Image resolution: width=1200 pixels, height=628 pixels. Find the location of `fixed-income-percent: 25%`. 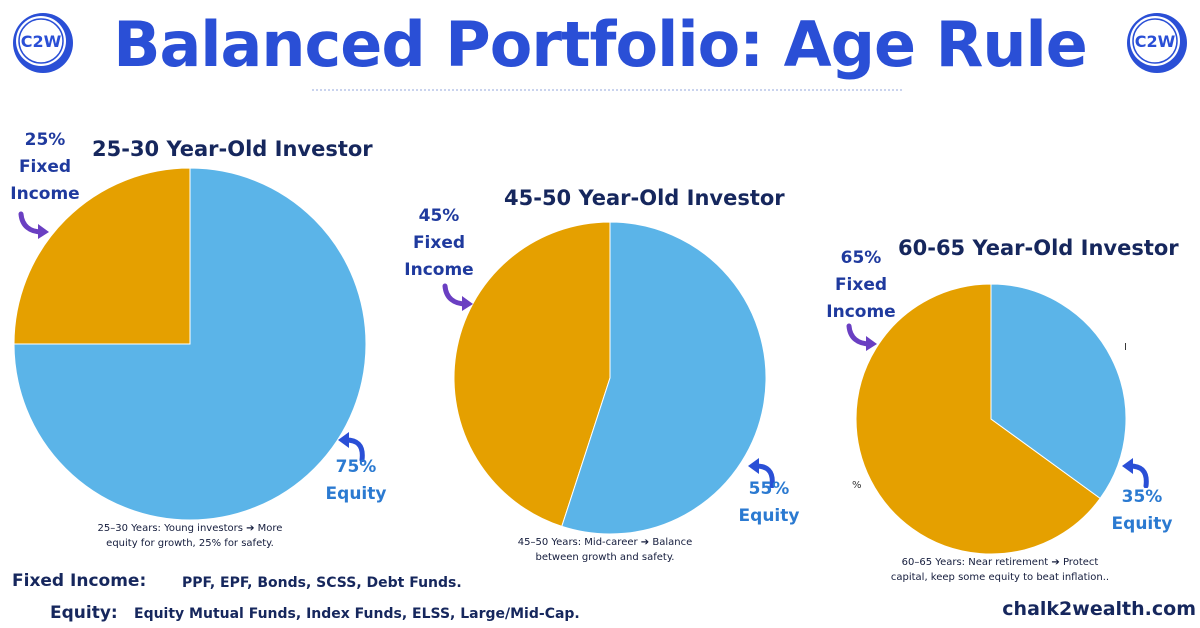

fixed-income-percent: 25% is located at coordinates (45, 140).